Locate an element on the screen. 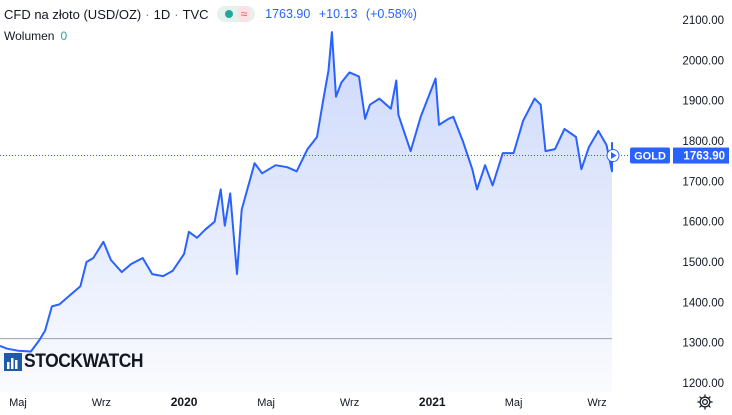 This screenshot has height=415, width=732. market-status-pill: ≈ is located at coordinates (236, 14).